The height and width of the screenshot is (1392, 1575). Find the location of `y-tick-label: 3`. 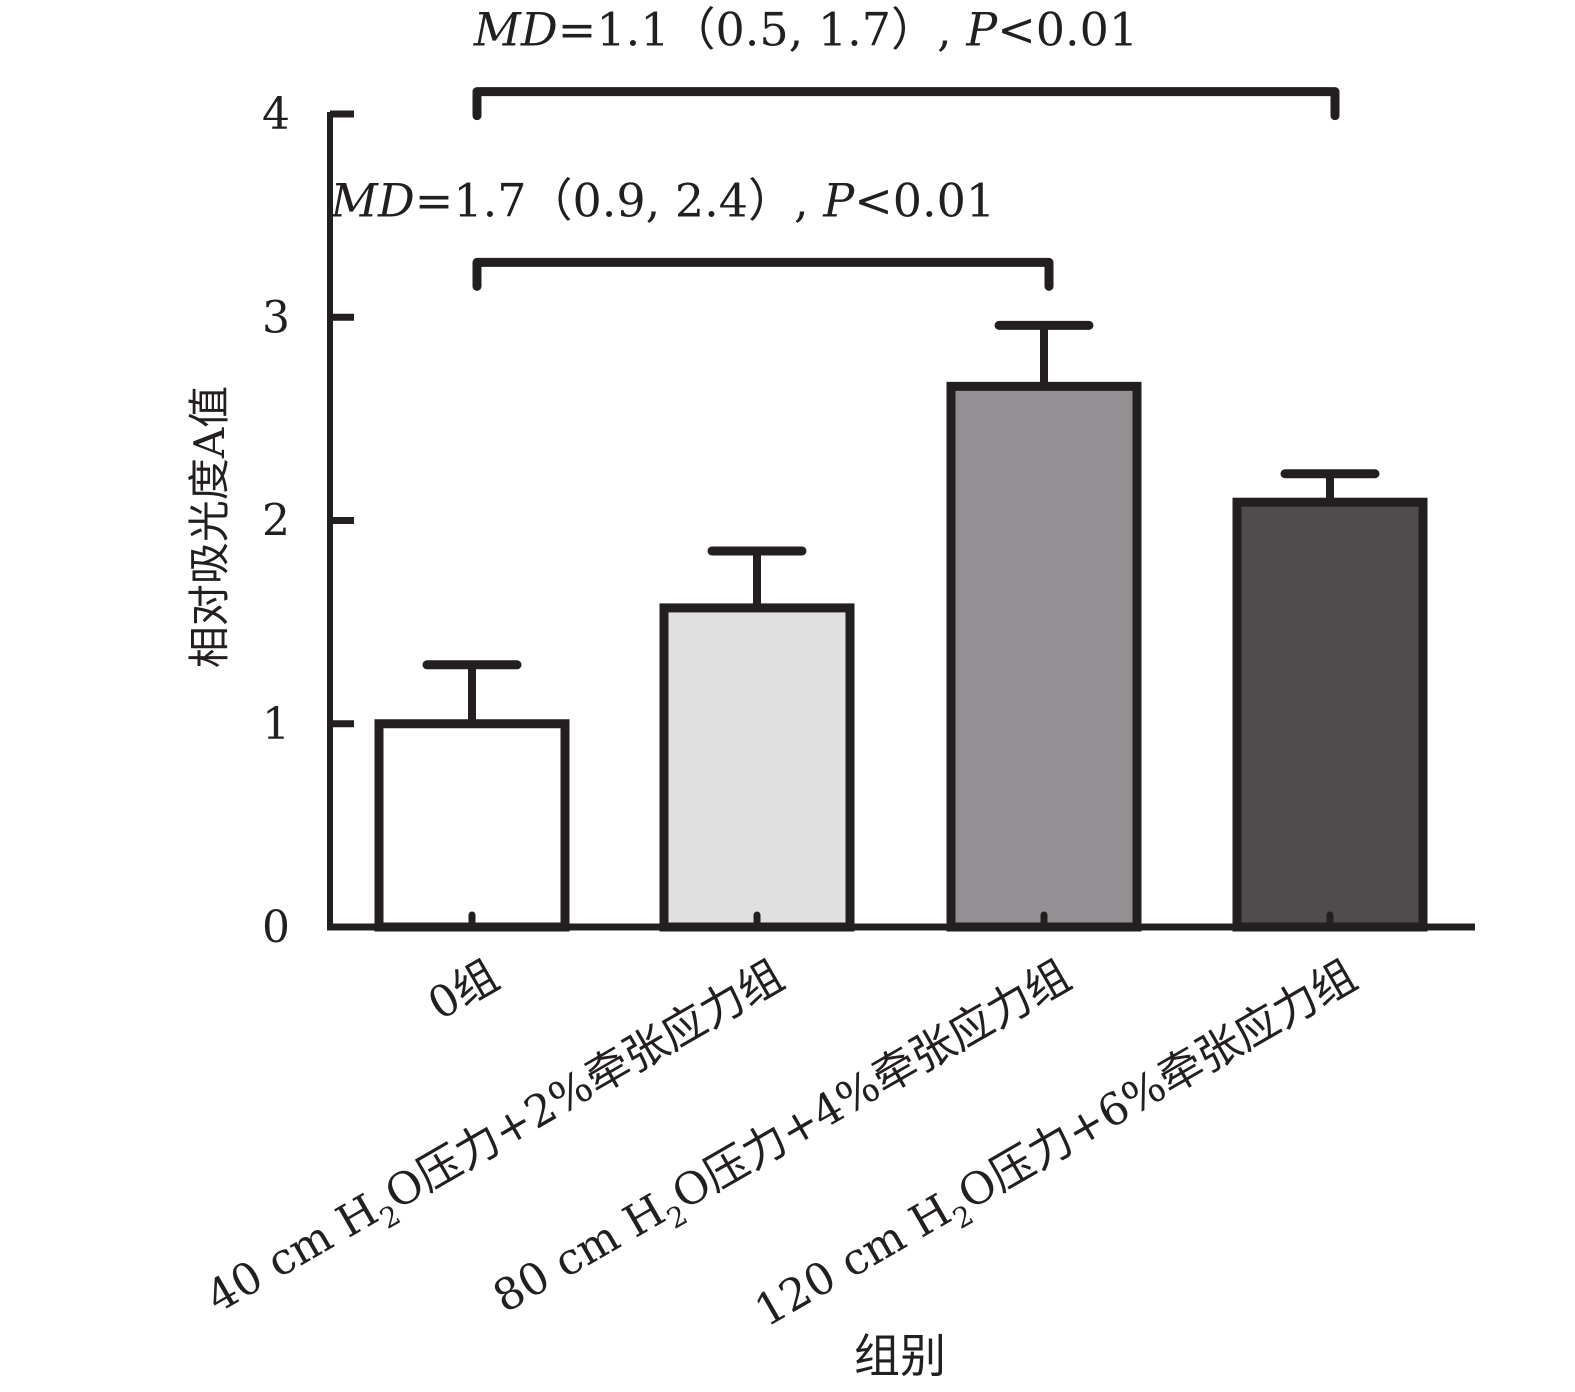

y-tick-label: 3 is located at coordinates (276, 317).